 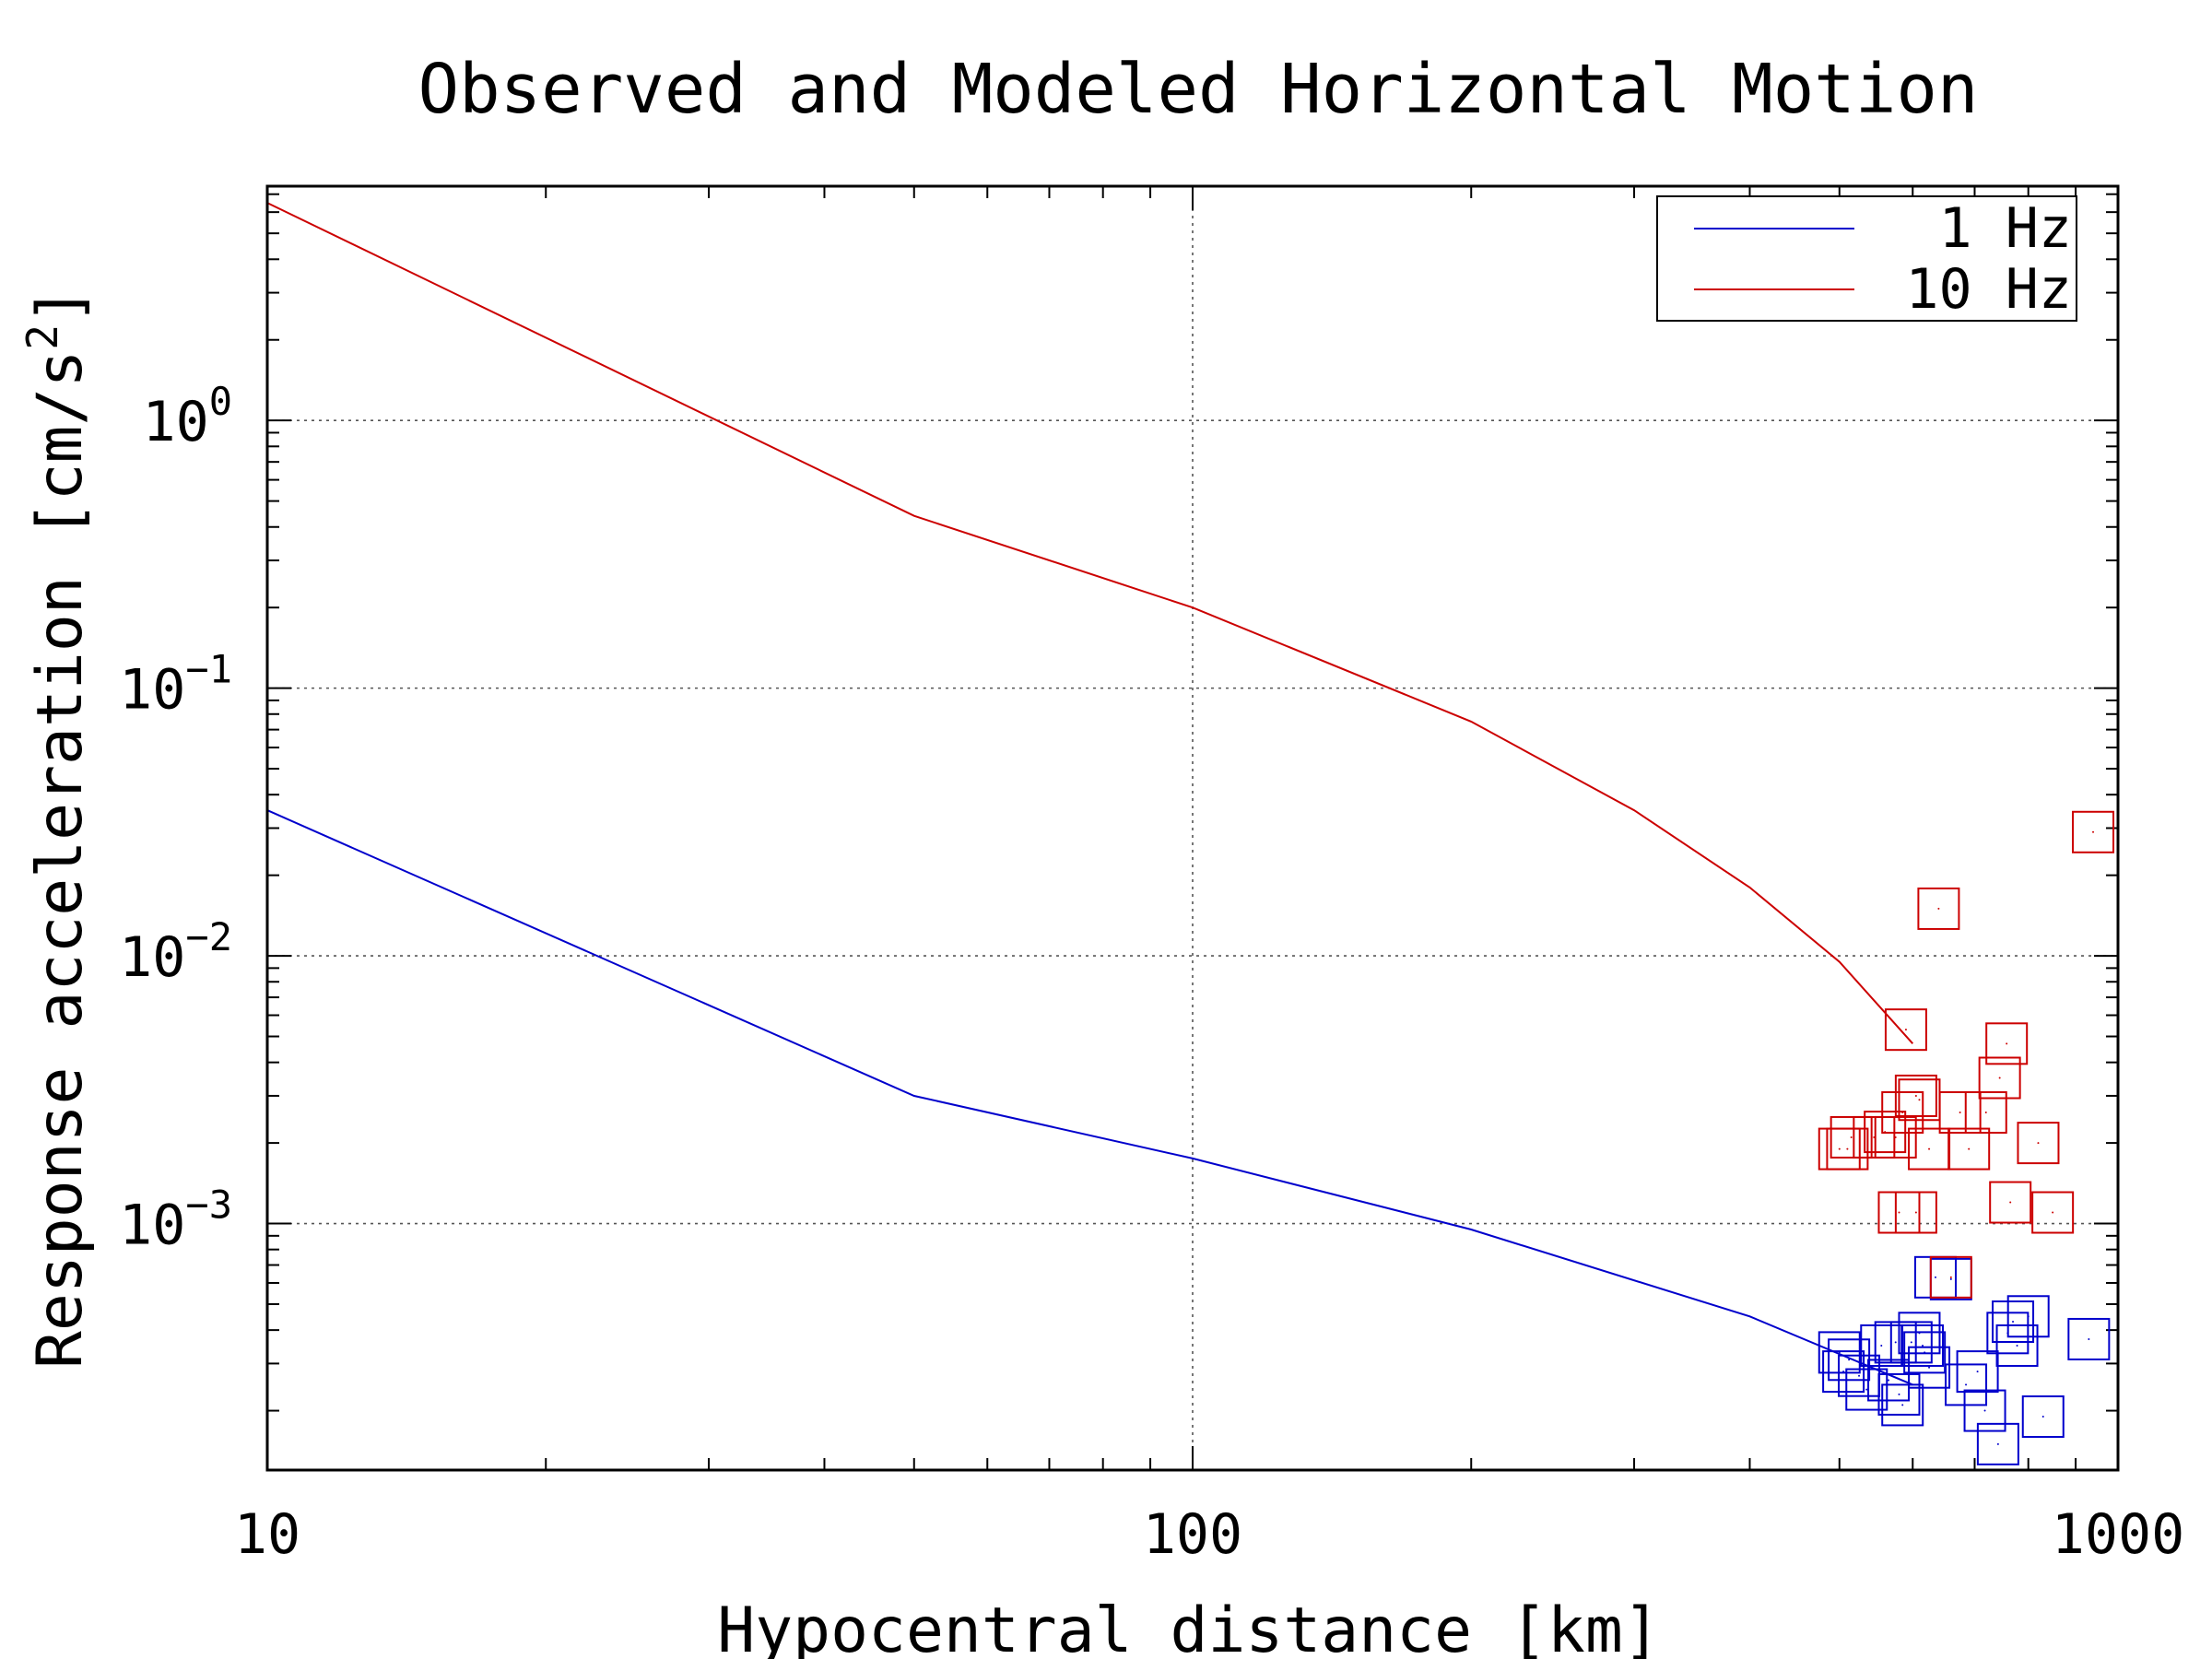 I want to click on chart-title: Observed and Modeled Horizontal Motion, so click(x=1198, y=89).